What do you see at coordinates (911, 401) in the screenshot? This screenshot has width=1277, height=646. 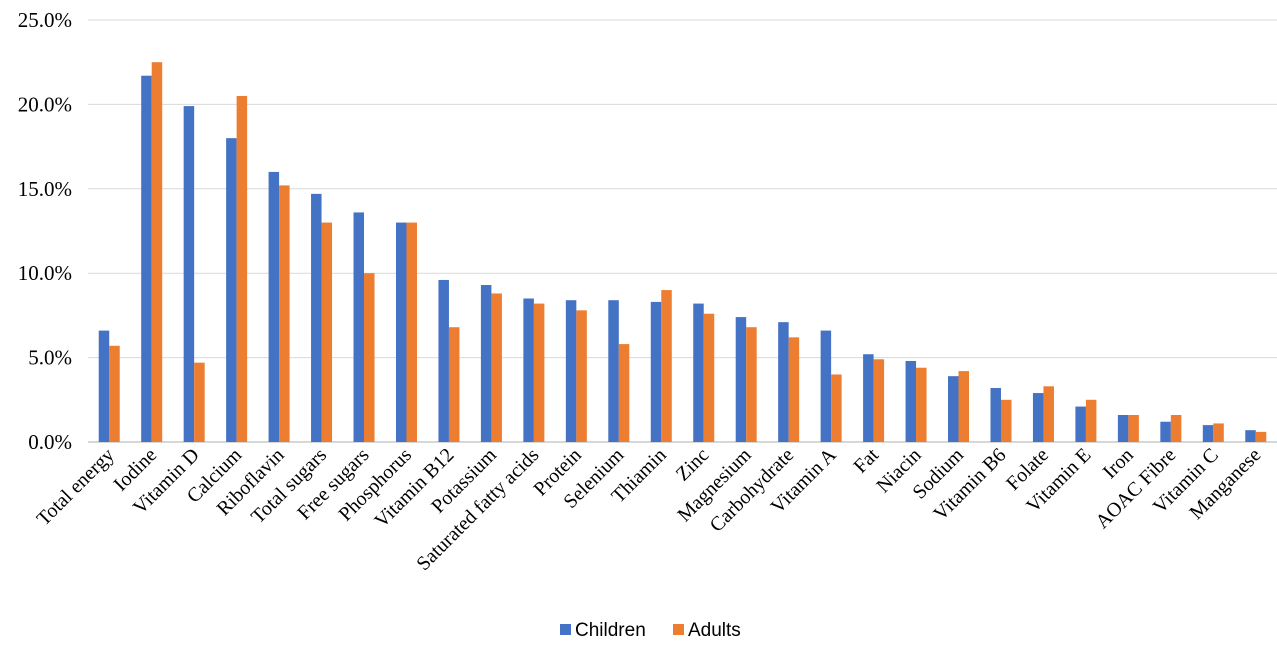 I see `bar-children-niacin` at bounding box center [911, 401].